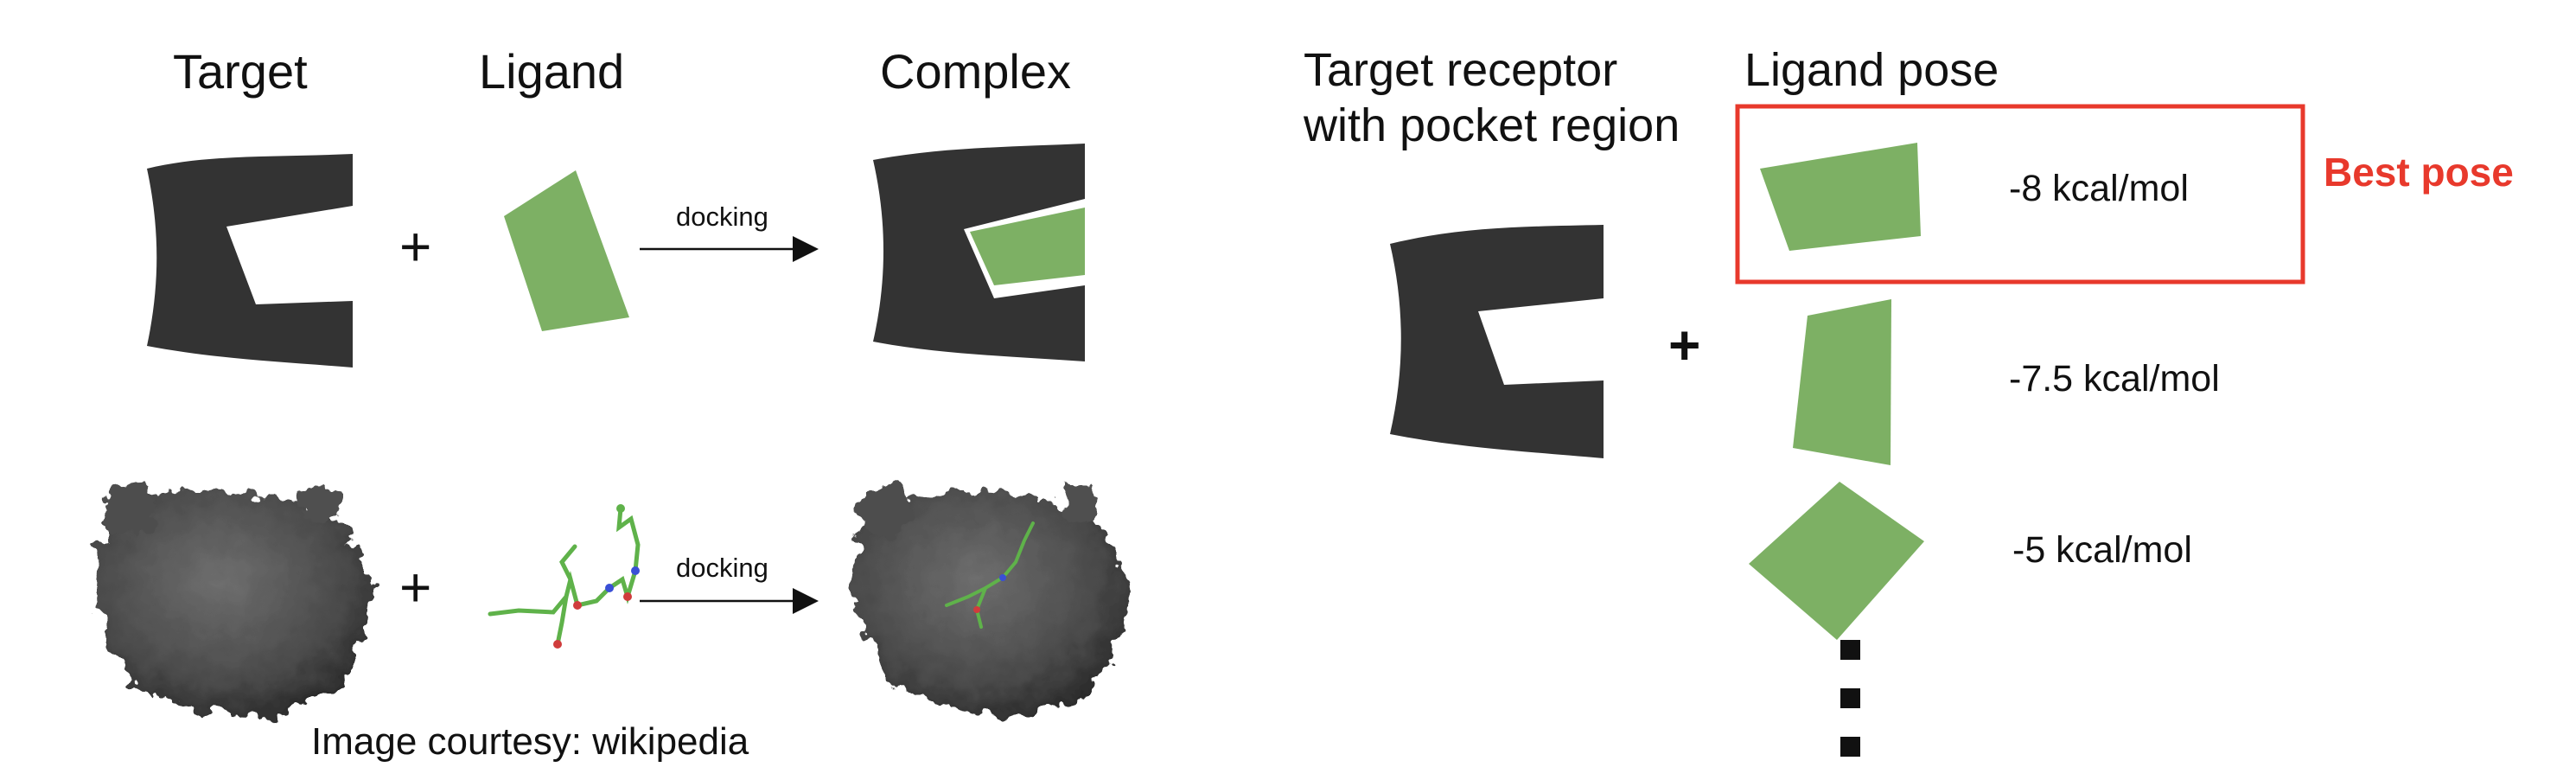  Describe the element at coordinates (1492, 126) in the screenshot. I see `receptor-label-line2: with pocket region` at that location.